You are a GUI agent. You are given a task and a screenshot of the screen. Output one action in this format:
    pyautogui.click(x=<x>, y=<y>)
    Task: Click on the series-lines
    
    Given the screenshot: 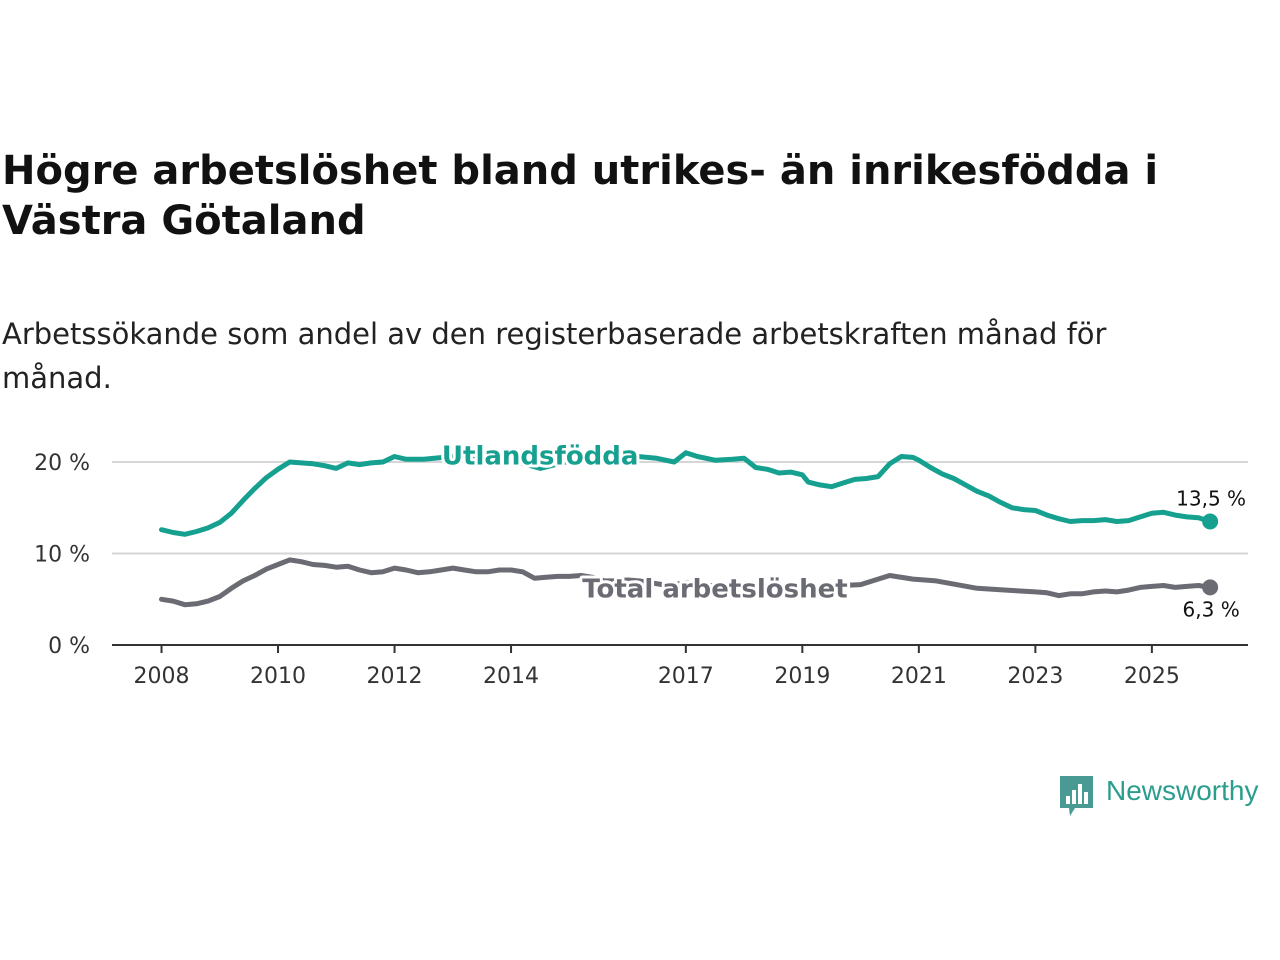 What is the action you would take?
    pyautogui.click(x=689, y=529)
    